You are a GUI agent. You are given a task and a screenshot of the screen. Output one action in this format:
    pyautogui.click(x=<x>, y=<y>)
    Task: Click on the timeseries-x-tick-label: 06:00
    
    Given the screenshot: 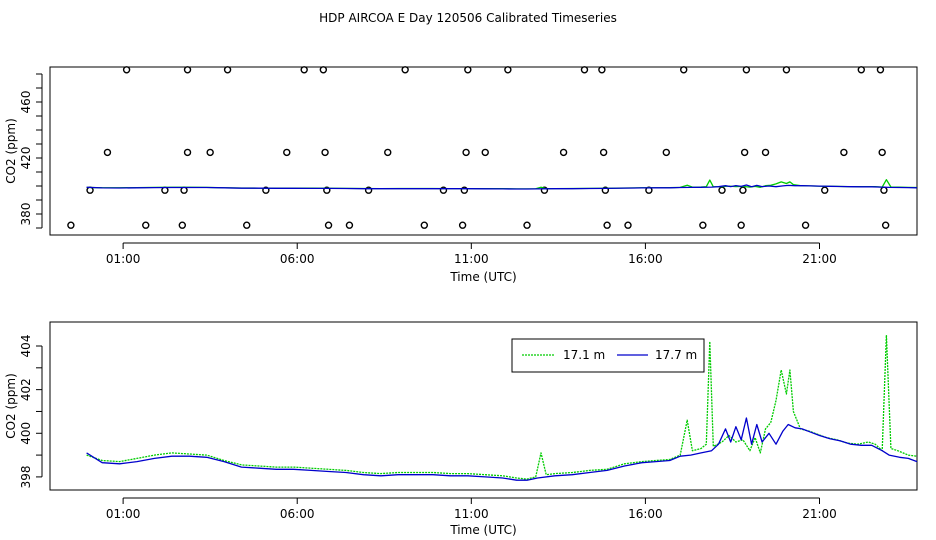 What is the action you would take?
    pyautogui.click(x=297, y=514)
    